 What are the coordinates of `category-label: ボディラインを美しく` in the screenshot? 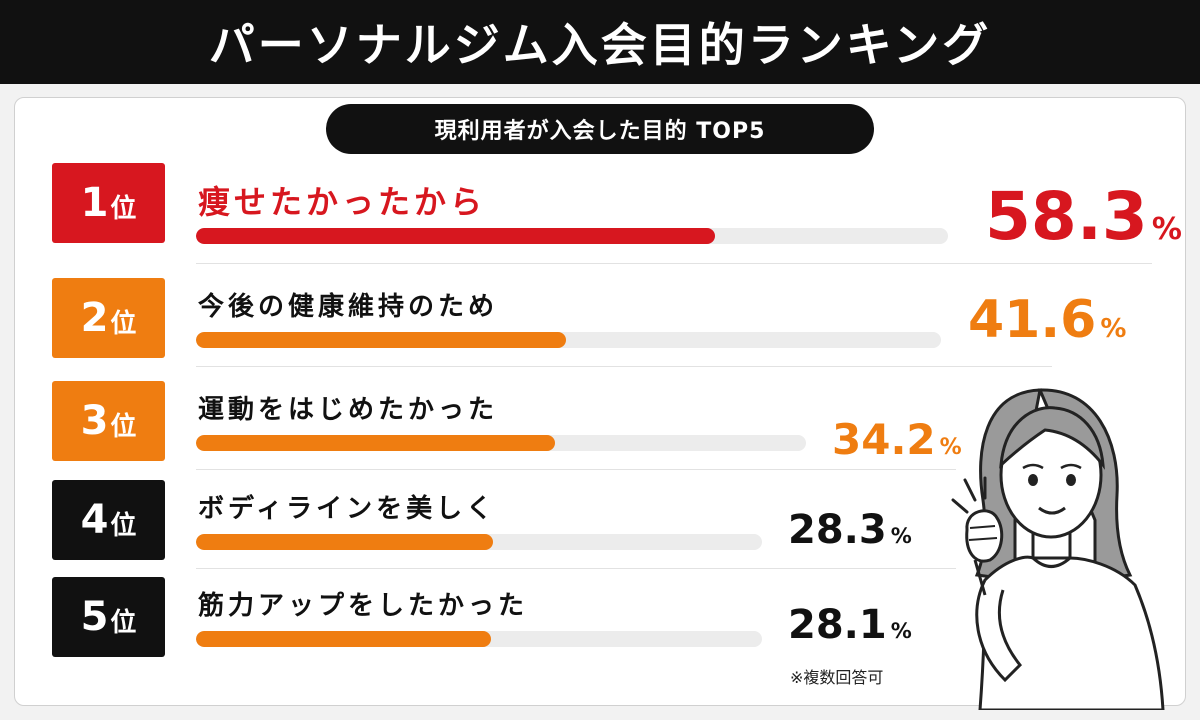 It's located at (347, 509).